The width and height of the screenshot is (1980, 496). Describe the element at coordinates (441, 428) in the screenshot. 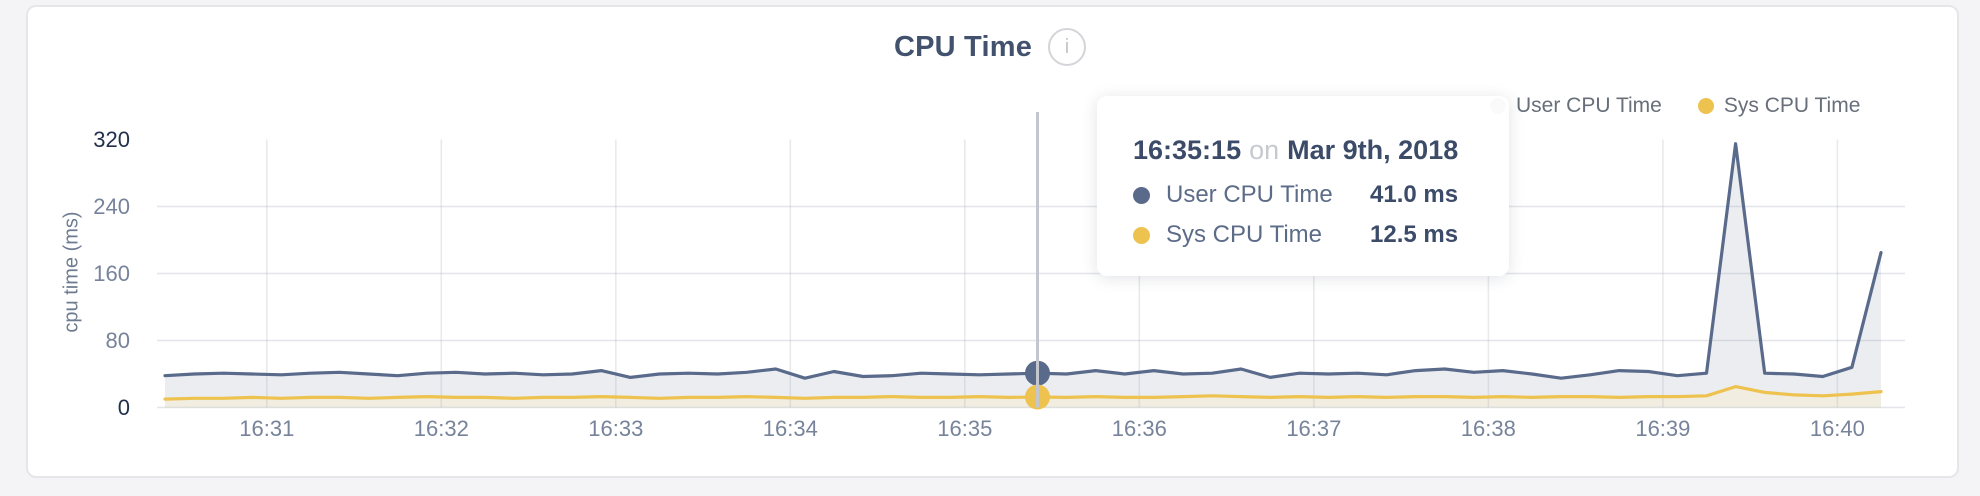

I see `x-tick-label: 16:32` at that location.